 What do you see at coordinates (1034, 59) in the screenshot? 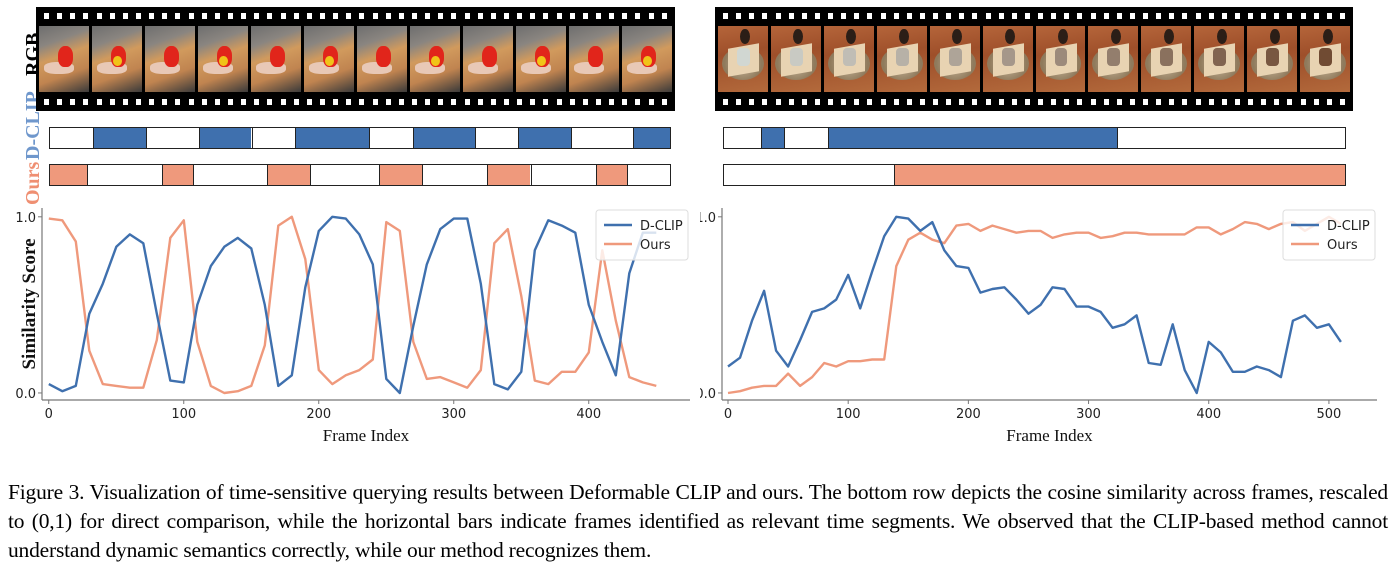
I see `filmstrip-table` at bounding box center [1034, 59].